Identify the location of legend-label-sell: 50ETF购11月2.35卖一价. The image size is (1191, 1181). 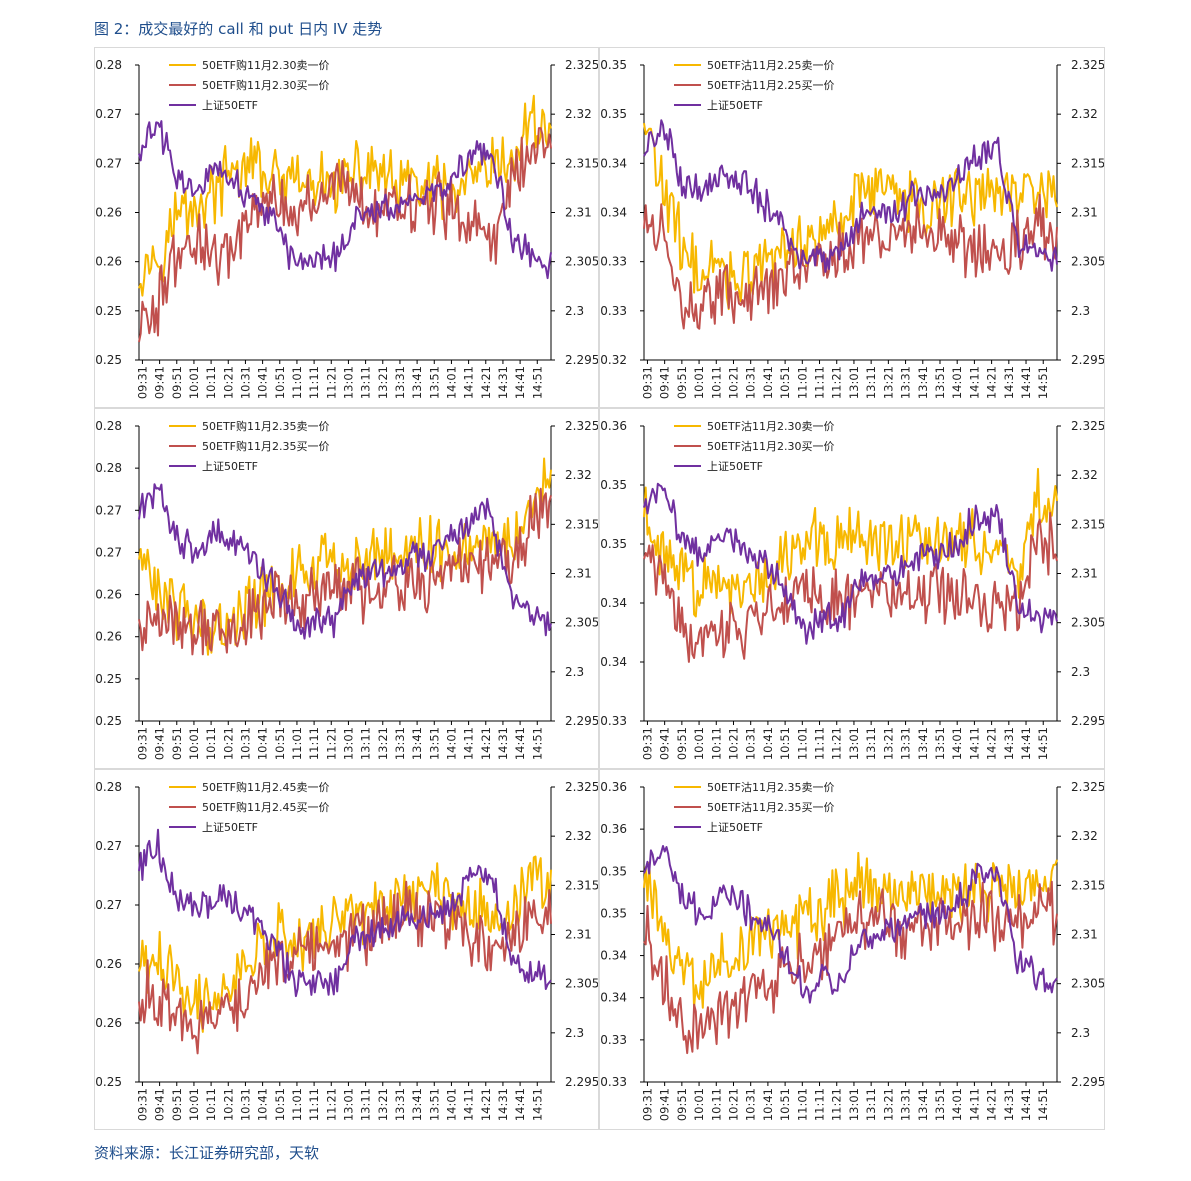
(265, 426).